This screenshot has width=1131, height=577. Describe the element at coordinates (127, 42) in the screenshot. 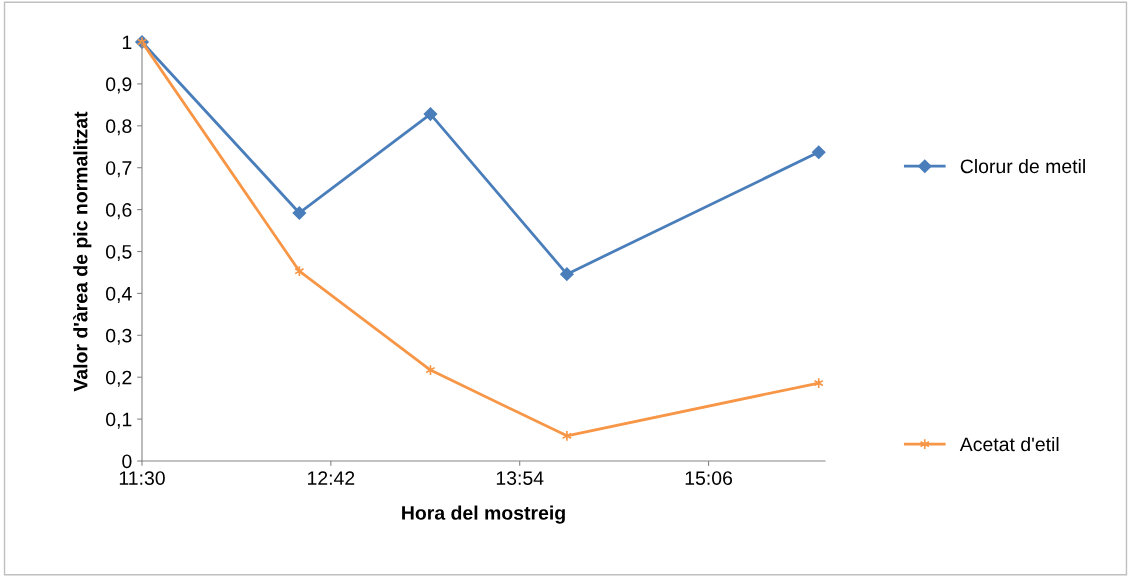

I see `y-tick-label: 1` at that location.